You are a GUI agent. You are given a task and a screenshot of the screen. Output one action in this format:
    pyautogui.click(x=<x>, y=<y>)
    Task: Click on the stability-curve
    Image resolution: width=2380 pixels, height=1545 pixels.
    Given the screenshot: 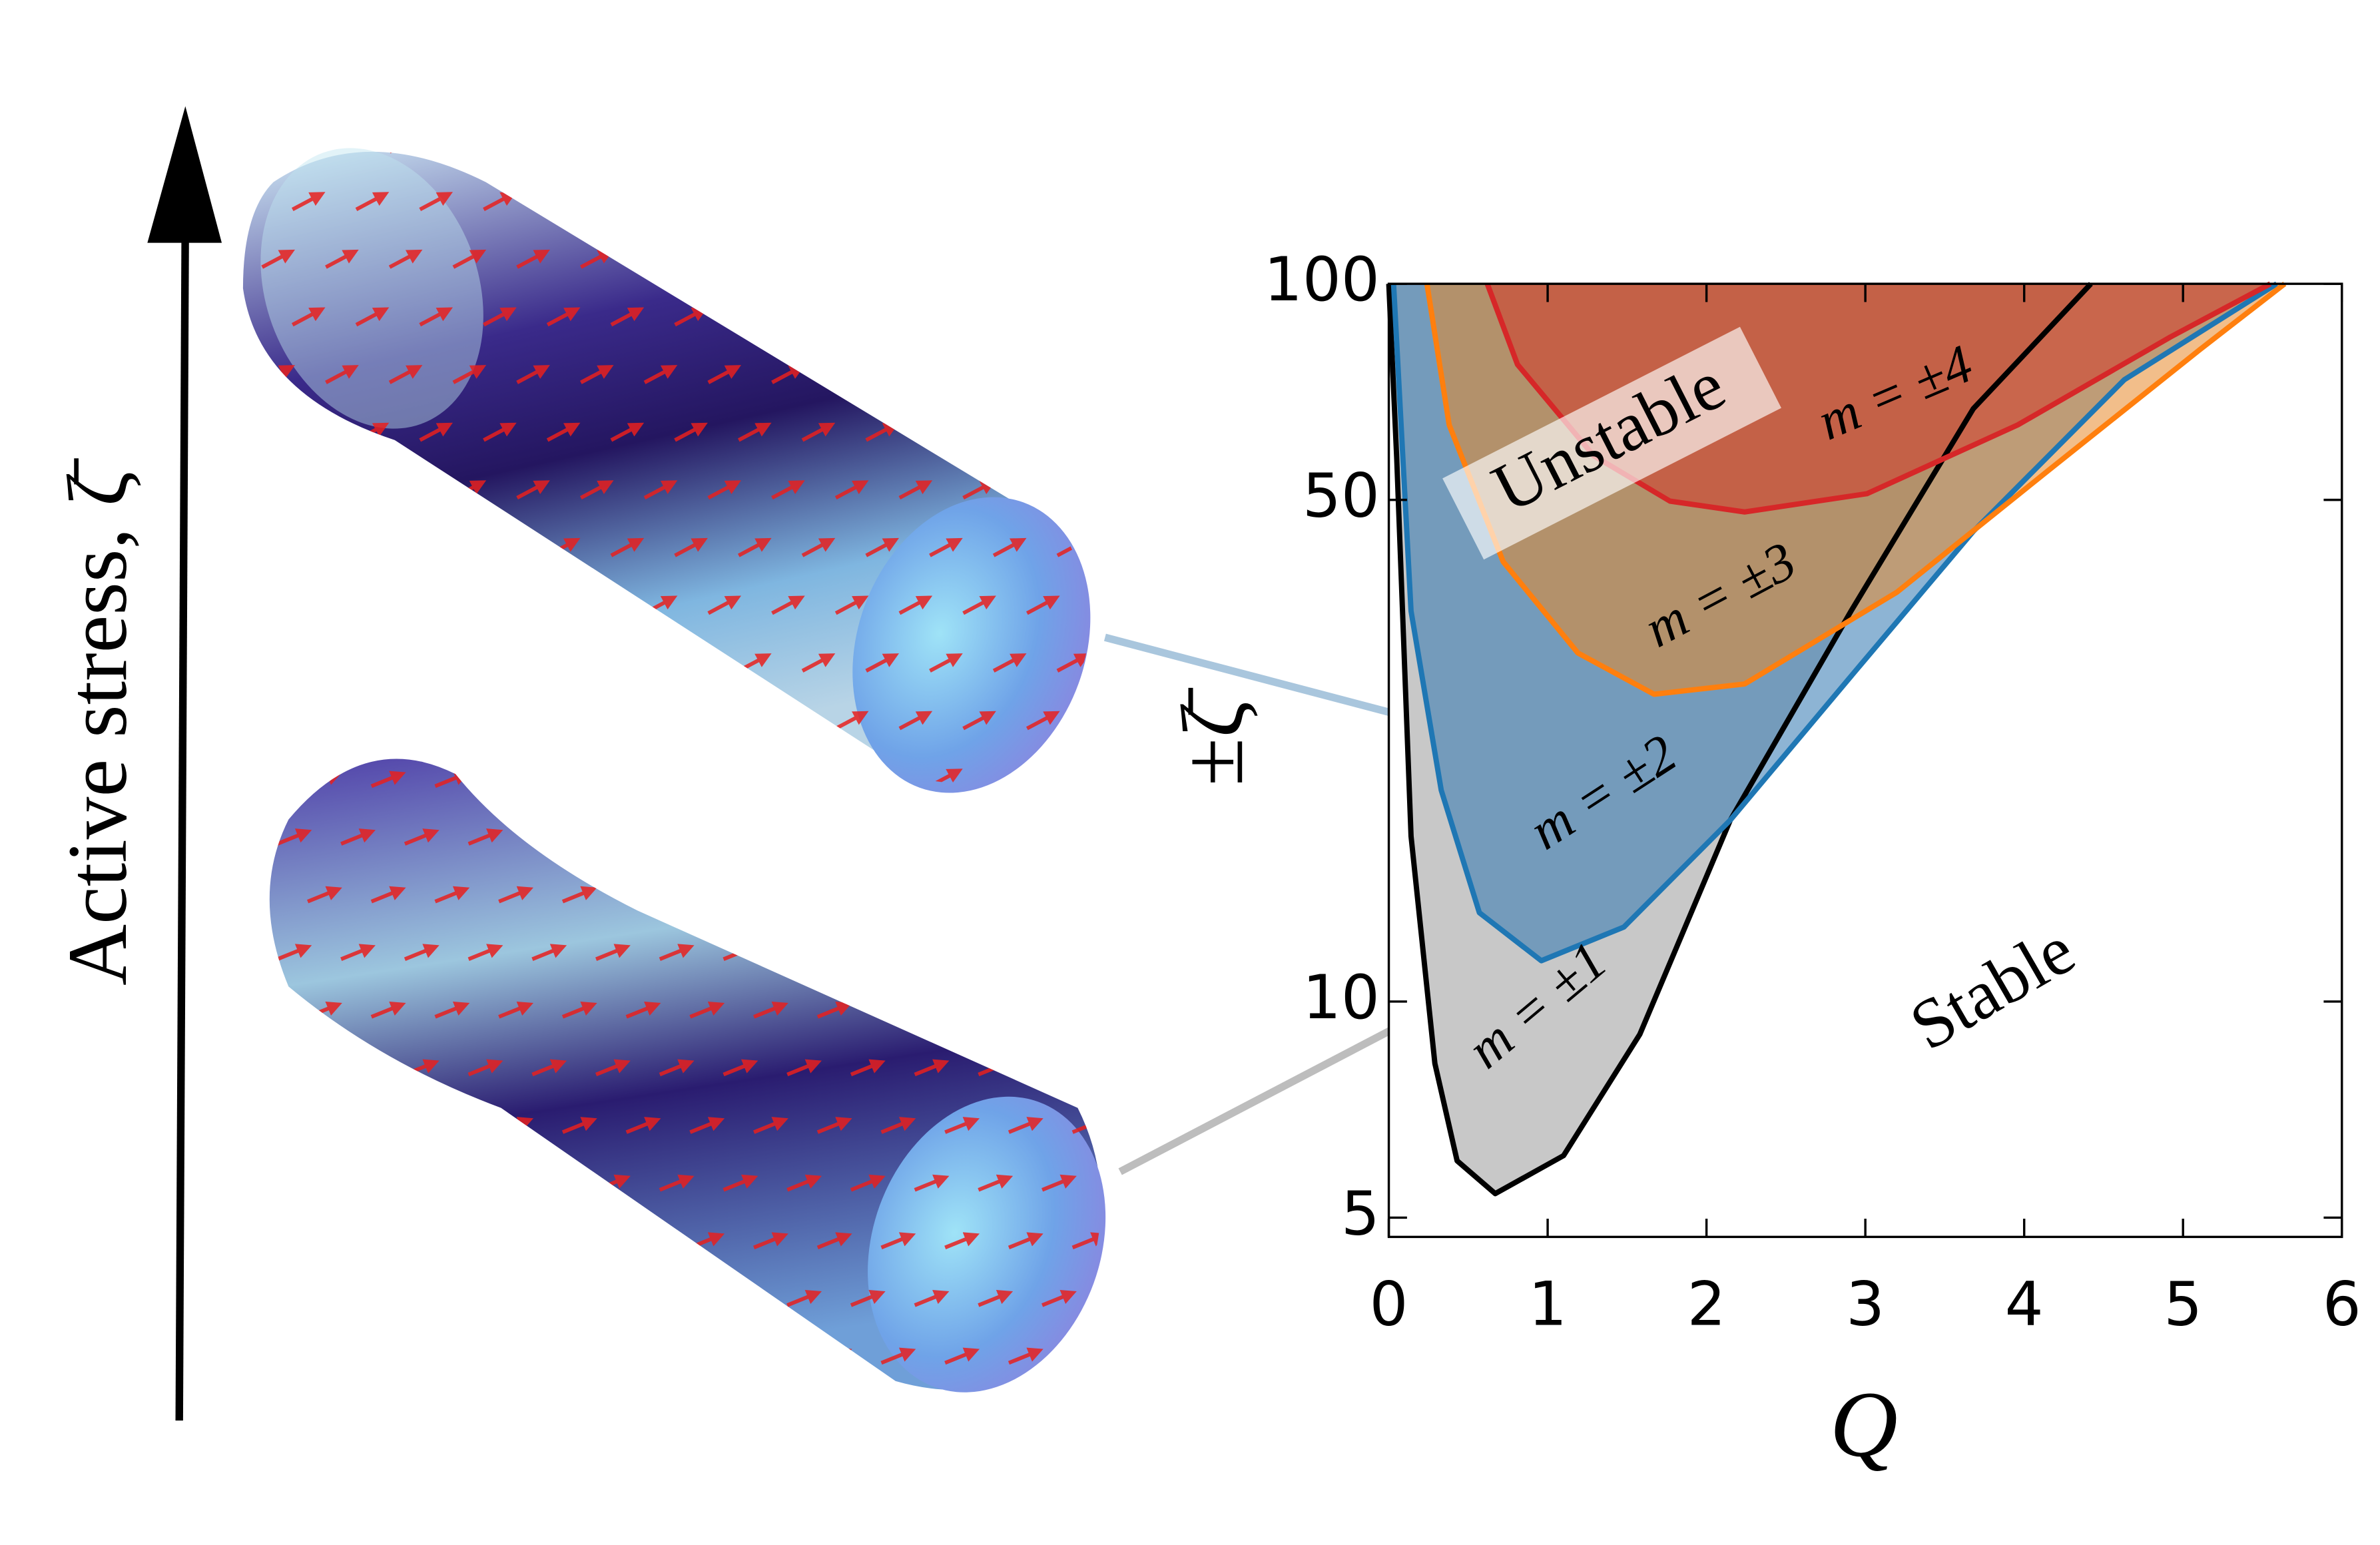 What is the action you would take?
    pyautogui.click(x=1878, y=398)
    